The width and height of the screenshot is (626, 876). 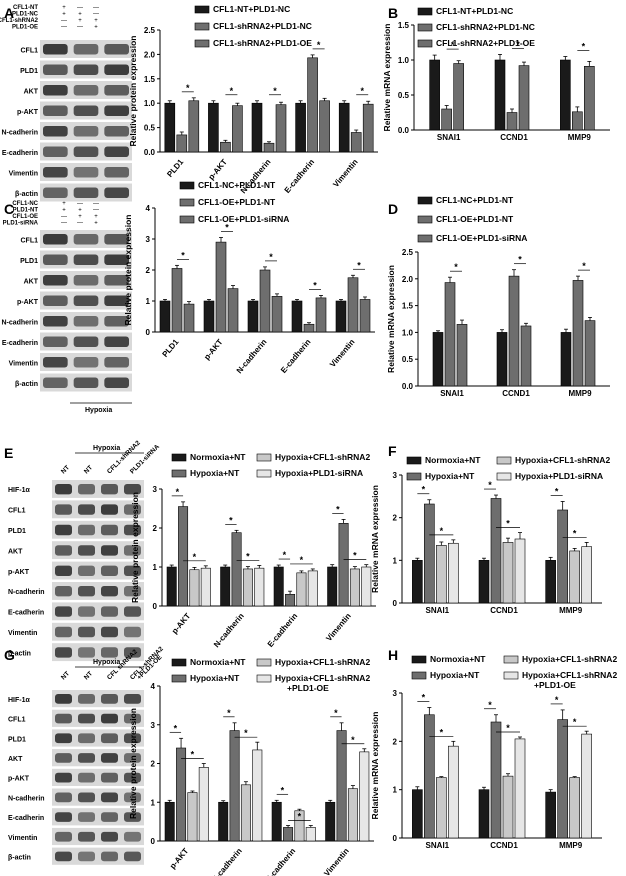 What do you see at coordinates (170, 348) in the screenshot?
I see `x-tick-label: PLD1` at bounding box center [170, 348].